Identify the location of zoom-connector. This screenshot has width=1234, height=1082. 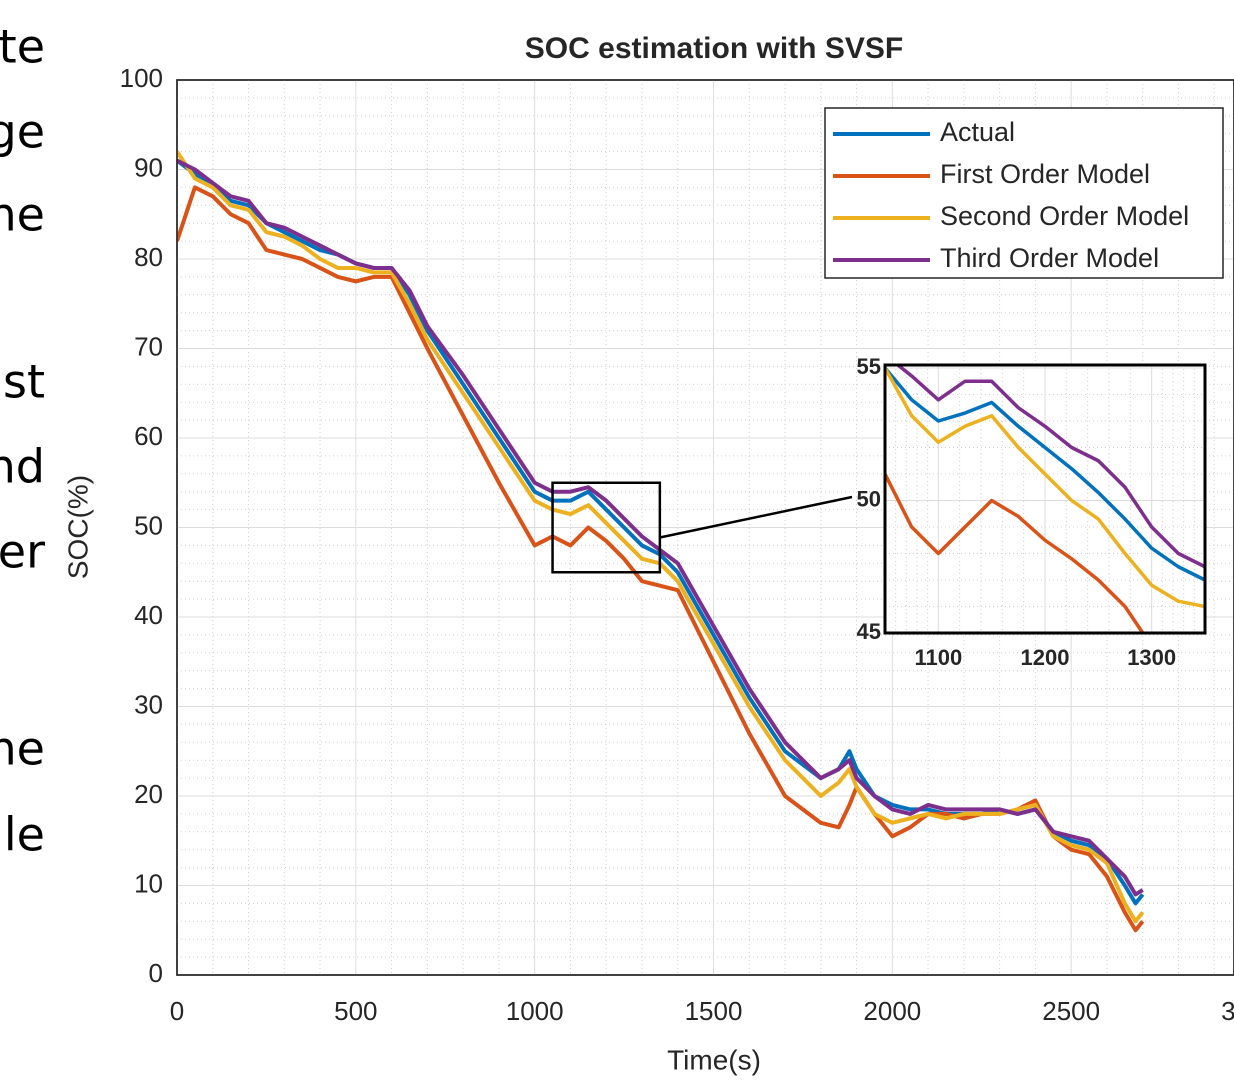
(756, 517).